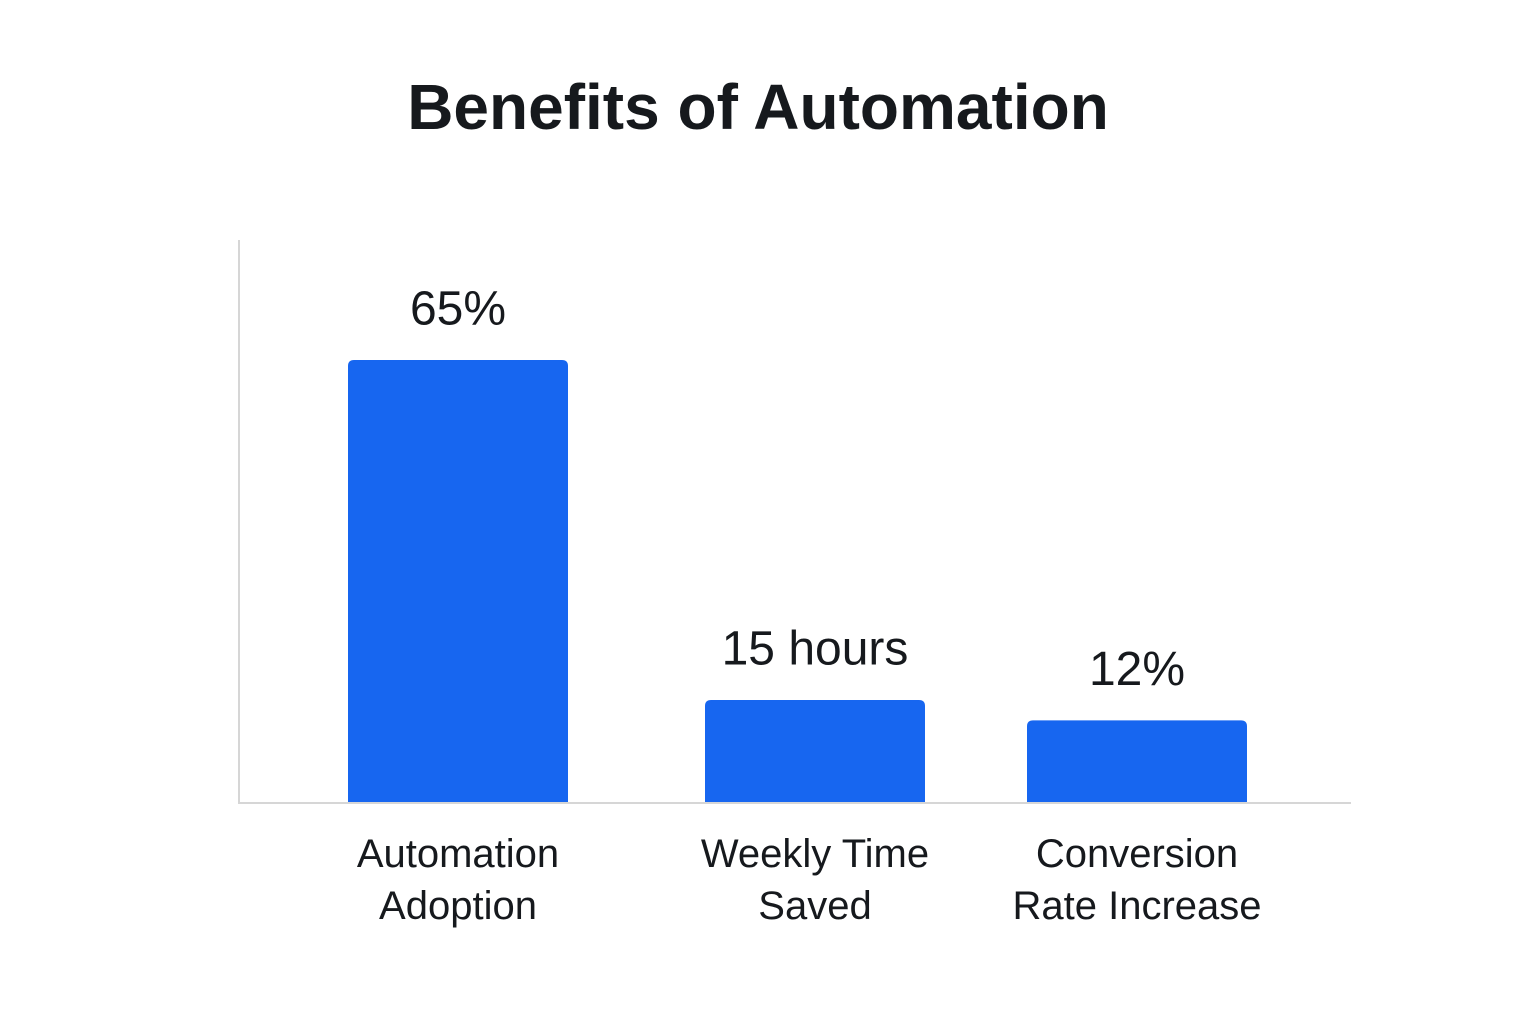  I want to click on x-tick-label: Weekly Time Saved, so click(815, 880).